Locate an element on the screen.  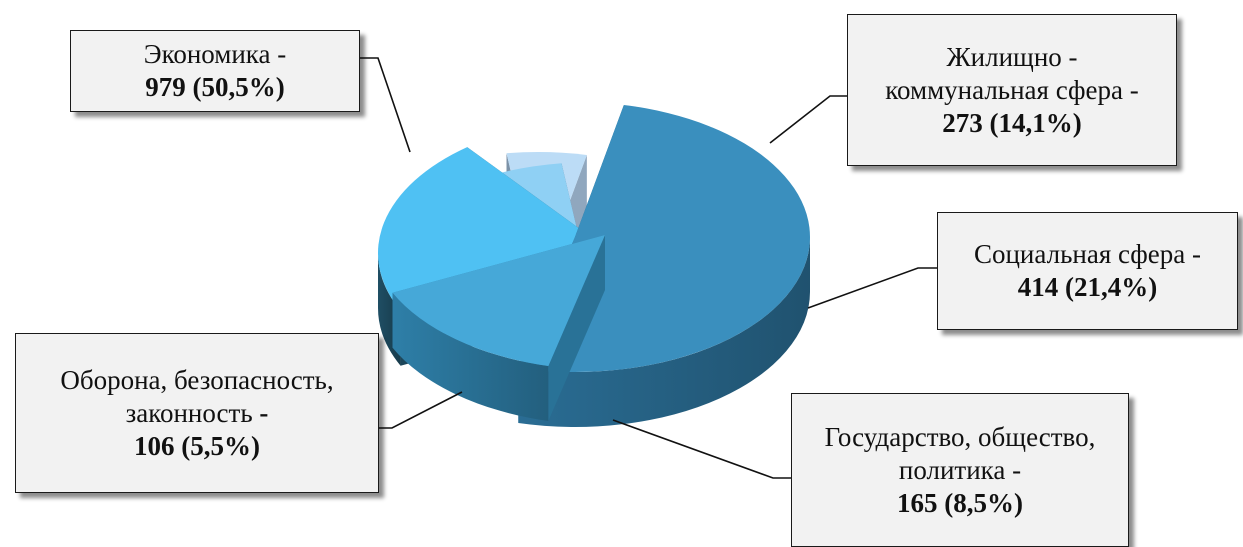
pie-slice-face-housing is located at coordinates (576, 328).